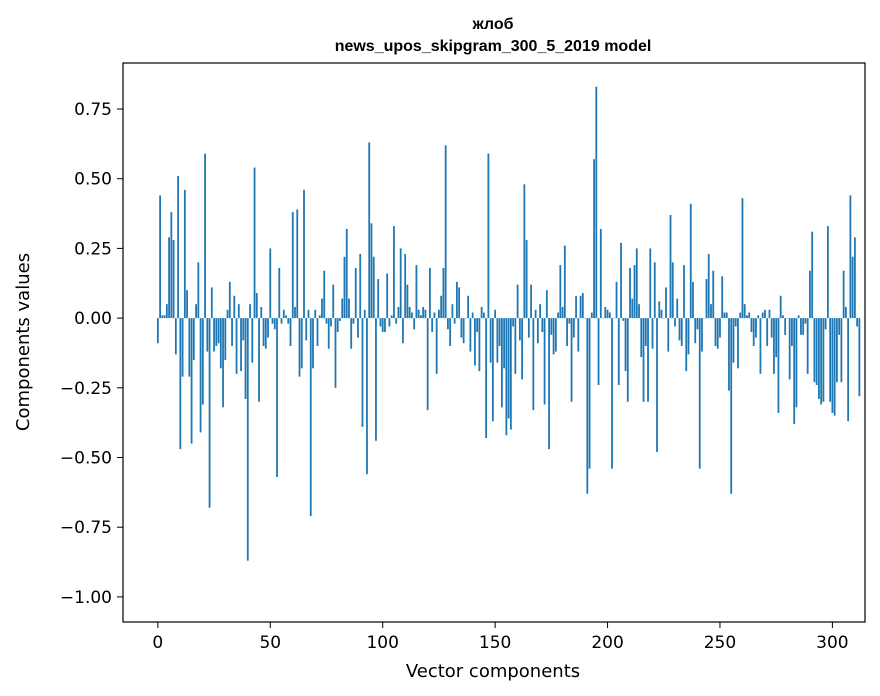  What do you see at coordinates (23, 342) in the screenshot?
I see `y-axis-label: Components values` at bounding box center [23, 342].